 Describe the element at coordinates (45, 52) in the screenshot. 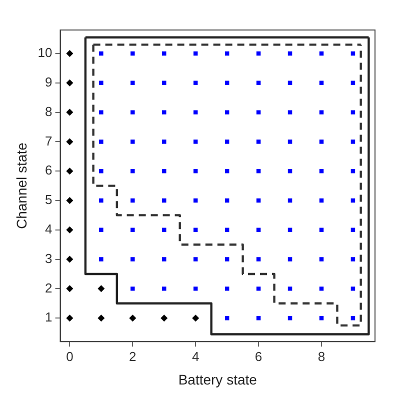

I see `y-tick-label: 10` at that location.